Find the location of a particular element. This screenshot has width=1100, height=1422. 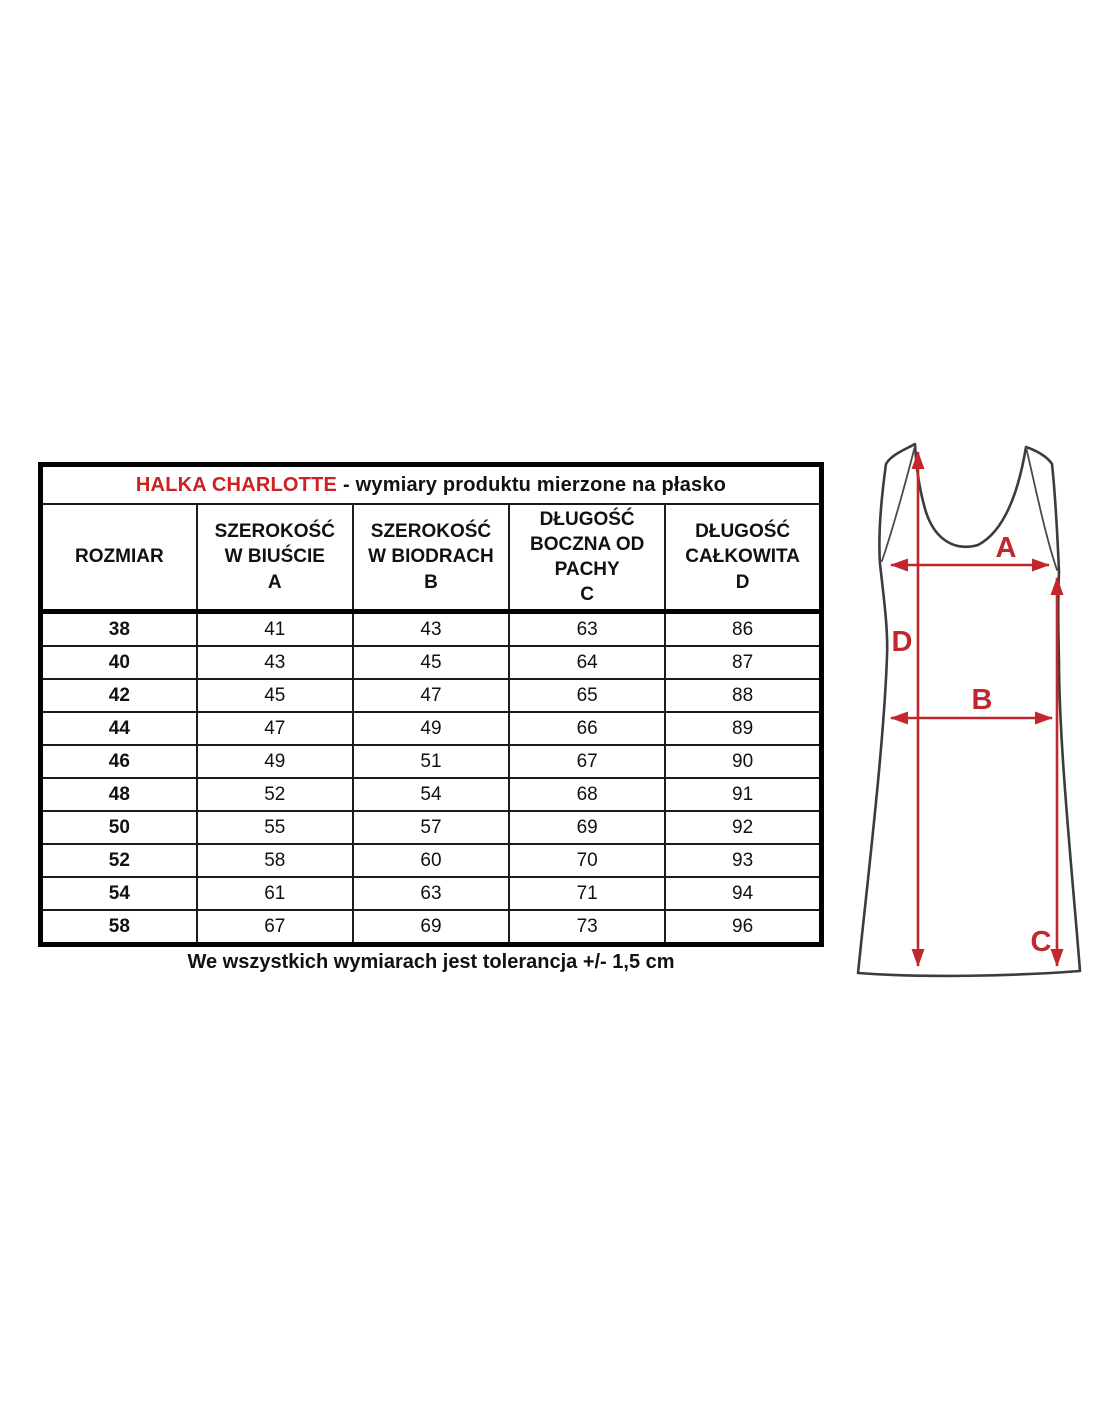

column-header: SZEROKOŚĆ W BIODRACH B is located at coordinates (431, 558).